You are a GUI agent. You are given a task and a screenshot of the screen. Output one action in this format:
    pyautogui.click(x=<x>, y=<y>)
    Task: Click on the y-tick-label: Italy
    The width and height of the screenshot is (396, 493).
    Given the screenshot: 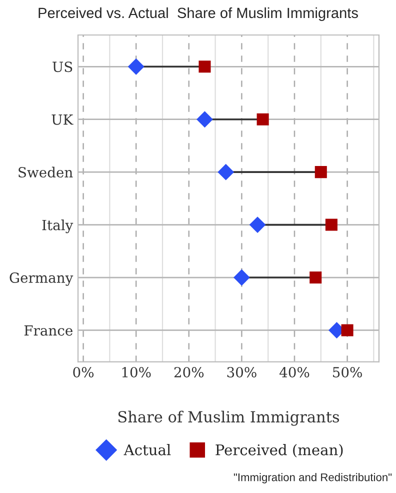 What is the action you would take?
    pyautogui.click(x=58, y=227)
    